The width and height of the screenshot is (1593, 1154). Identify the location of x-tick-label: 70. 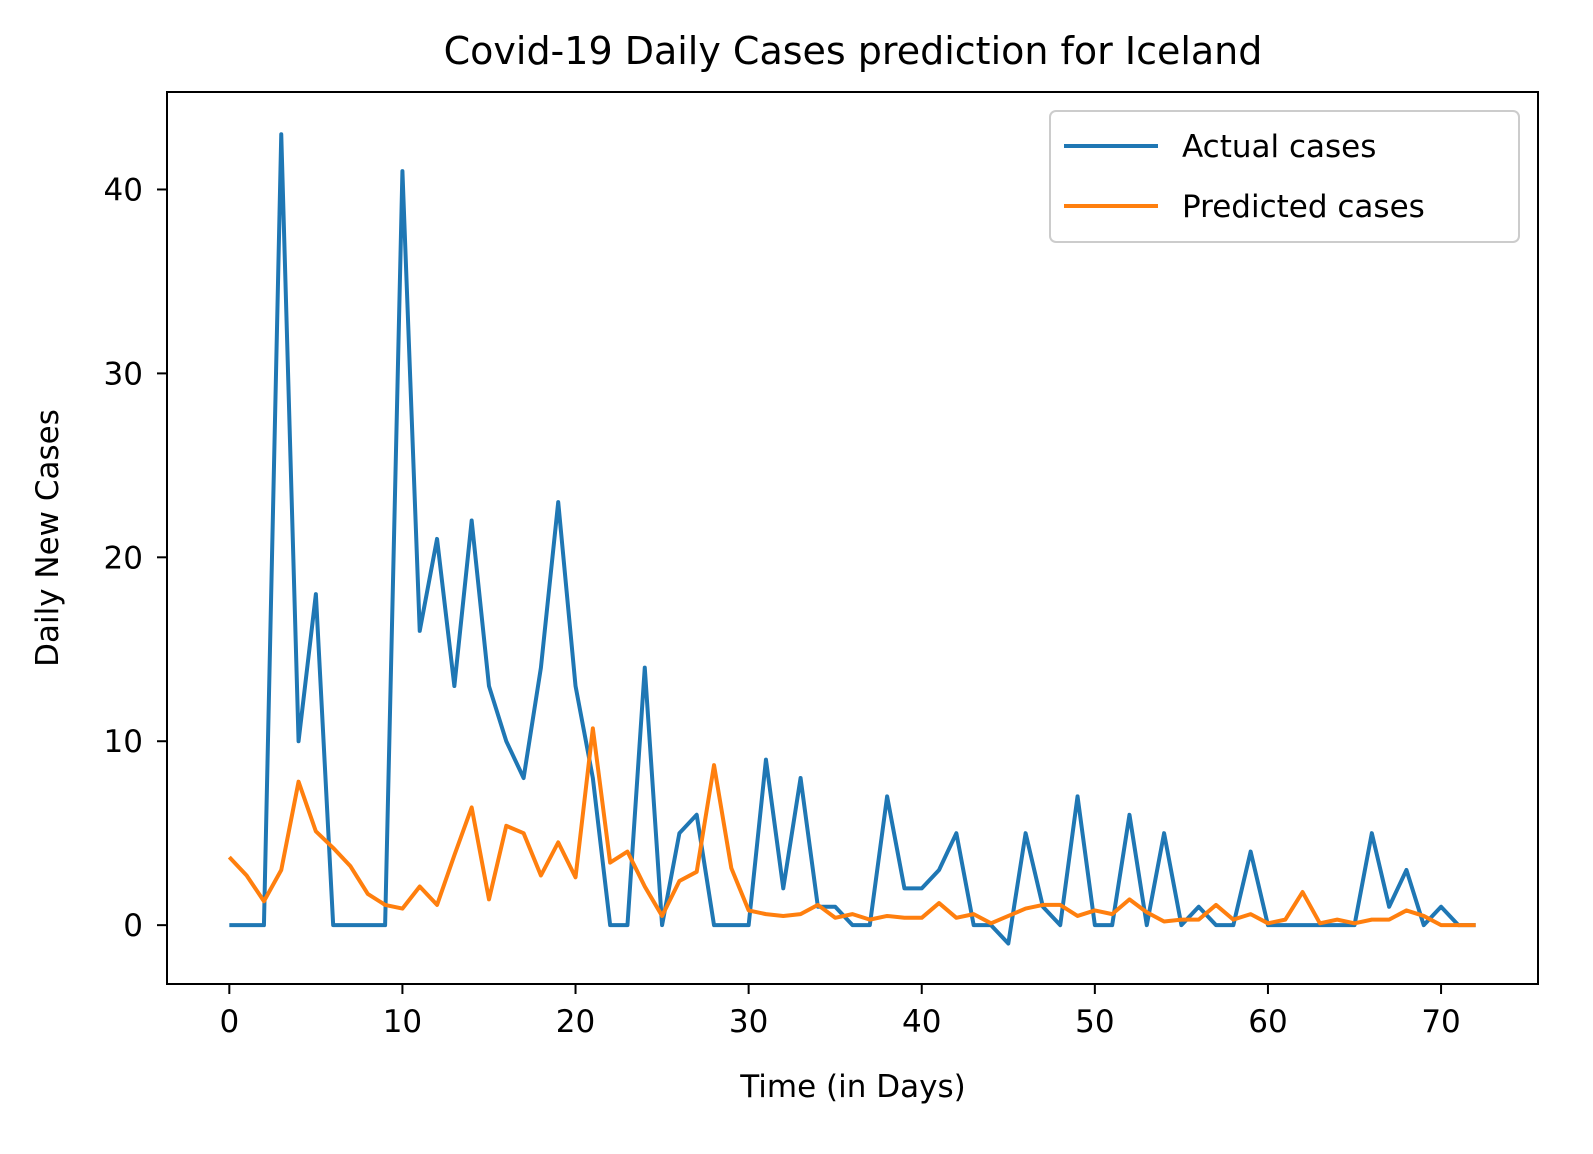
(1440, 1022).